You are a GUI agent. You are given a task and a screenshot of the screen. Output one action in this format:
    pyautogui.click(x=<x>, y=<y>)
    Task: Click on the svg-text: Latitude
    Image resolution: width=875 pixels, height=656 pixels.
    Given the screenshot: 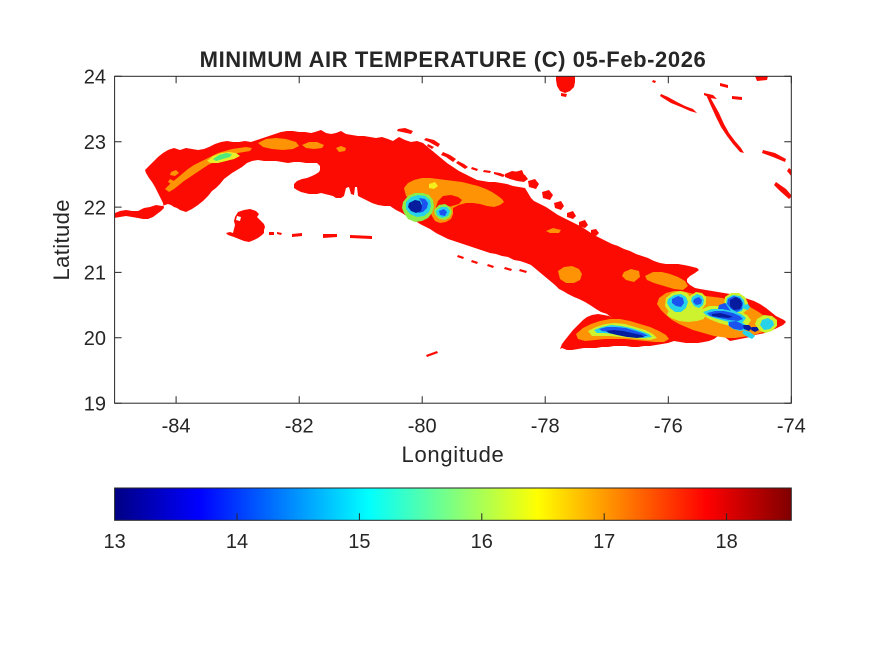 What is the action you would take?
    pyautogui.click(x=61, y=239)
    